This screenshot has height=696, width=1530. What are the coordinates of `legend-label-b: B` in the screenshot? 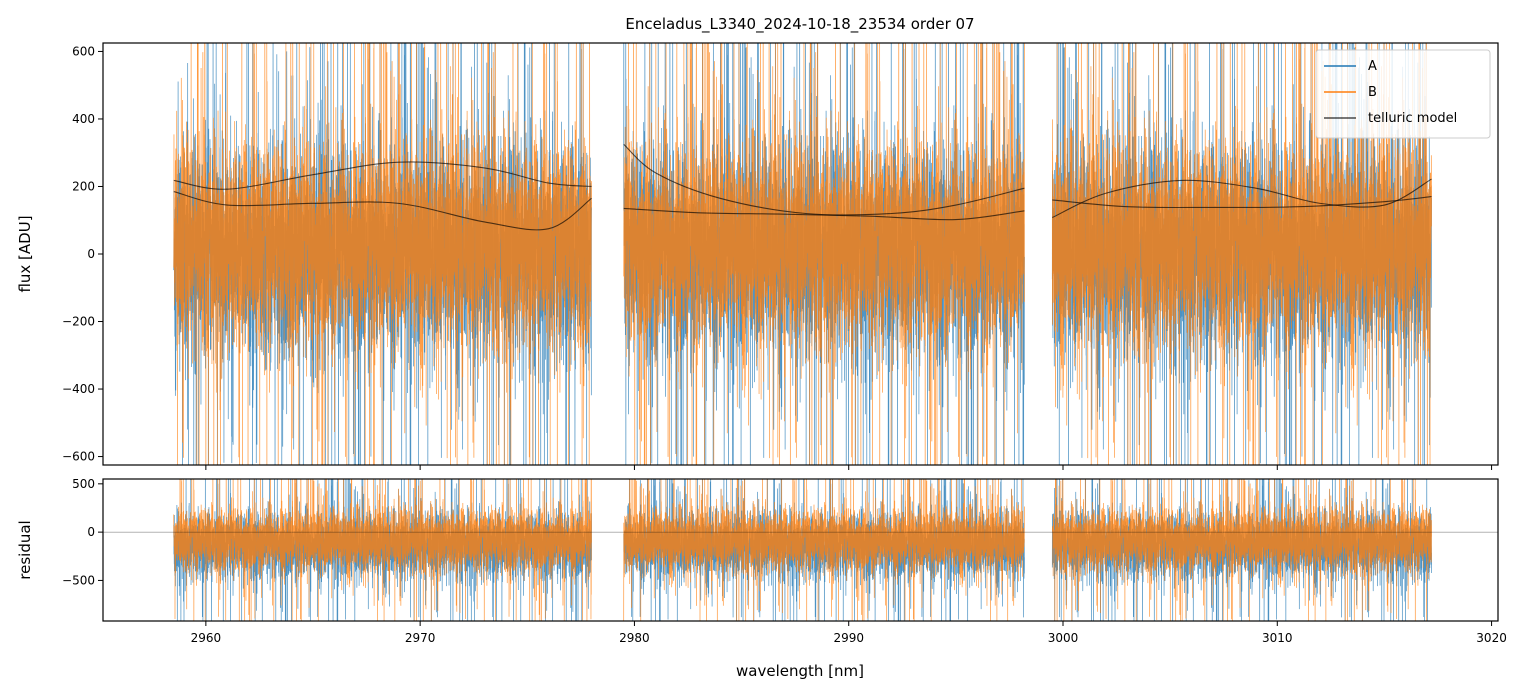 It's located at (1372, 92).